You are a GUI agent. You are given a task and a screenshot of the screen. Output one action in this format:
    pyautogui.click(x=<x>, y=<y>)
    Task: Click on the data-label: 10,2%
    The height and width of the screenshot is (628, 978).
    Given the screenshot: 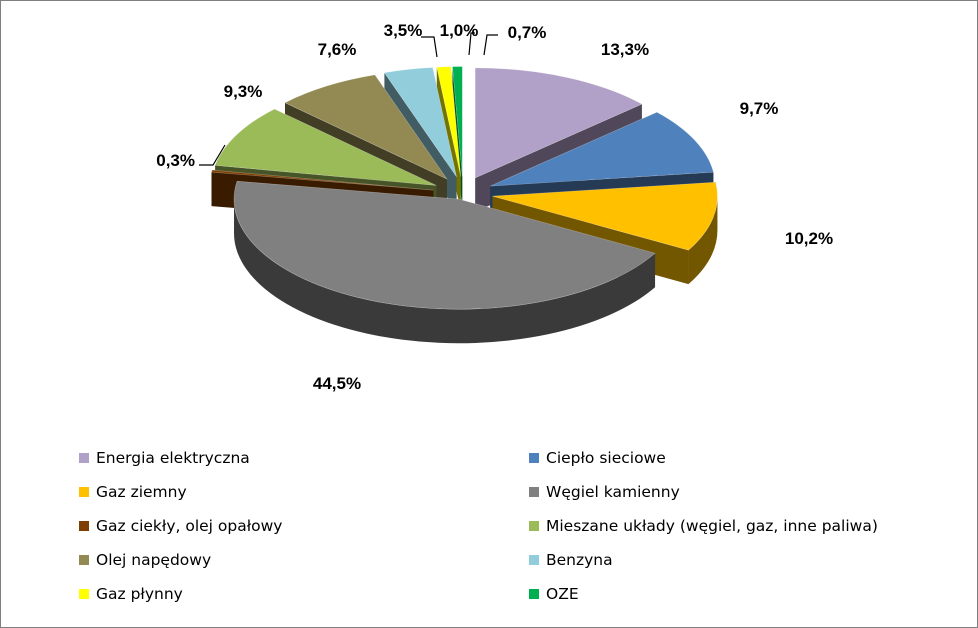 What is the action you would take?
    pyautogui.click(x=809, y=238)
    